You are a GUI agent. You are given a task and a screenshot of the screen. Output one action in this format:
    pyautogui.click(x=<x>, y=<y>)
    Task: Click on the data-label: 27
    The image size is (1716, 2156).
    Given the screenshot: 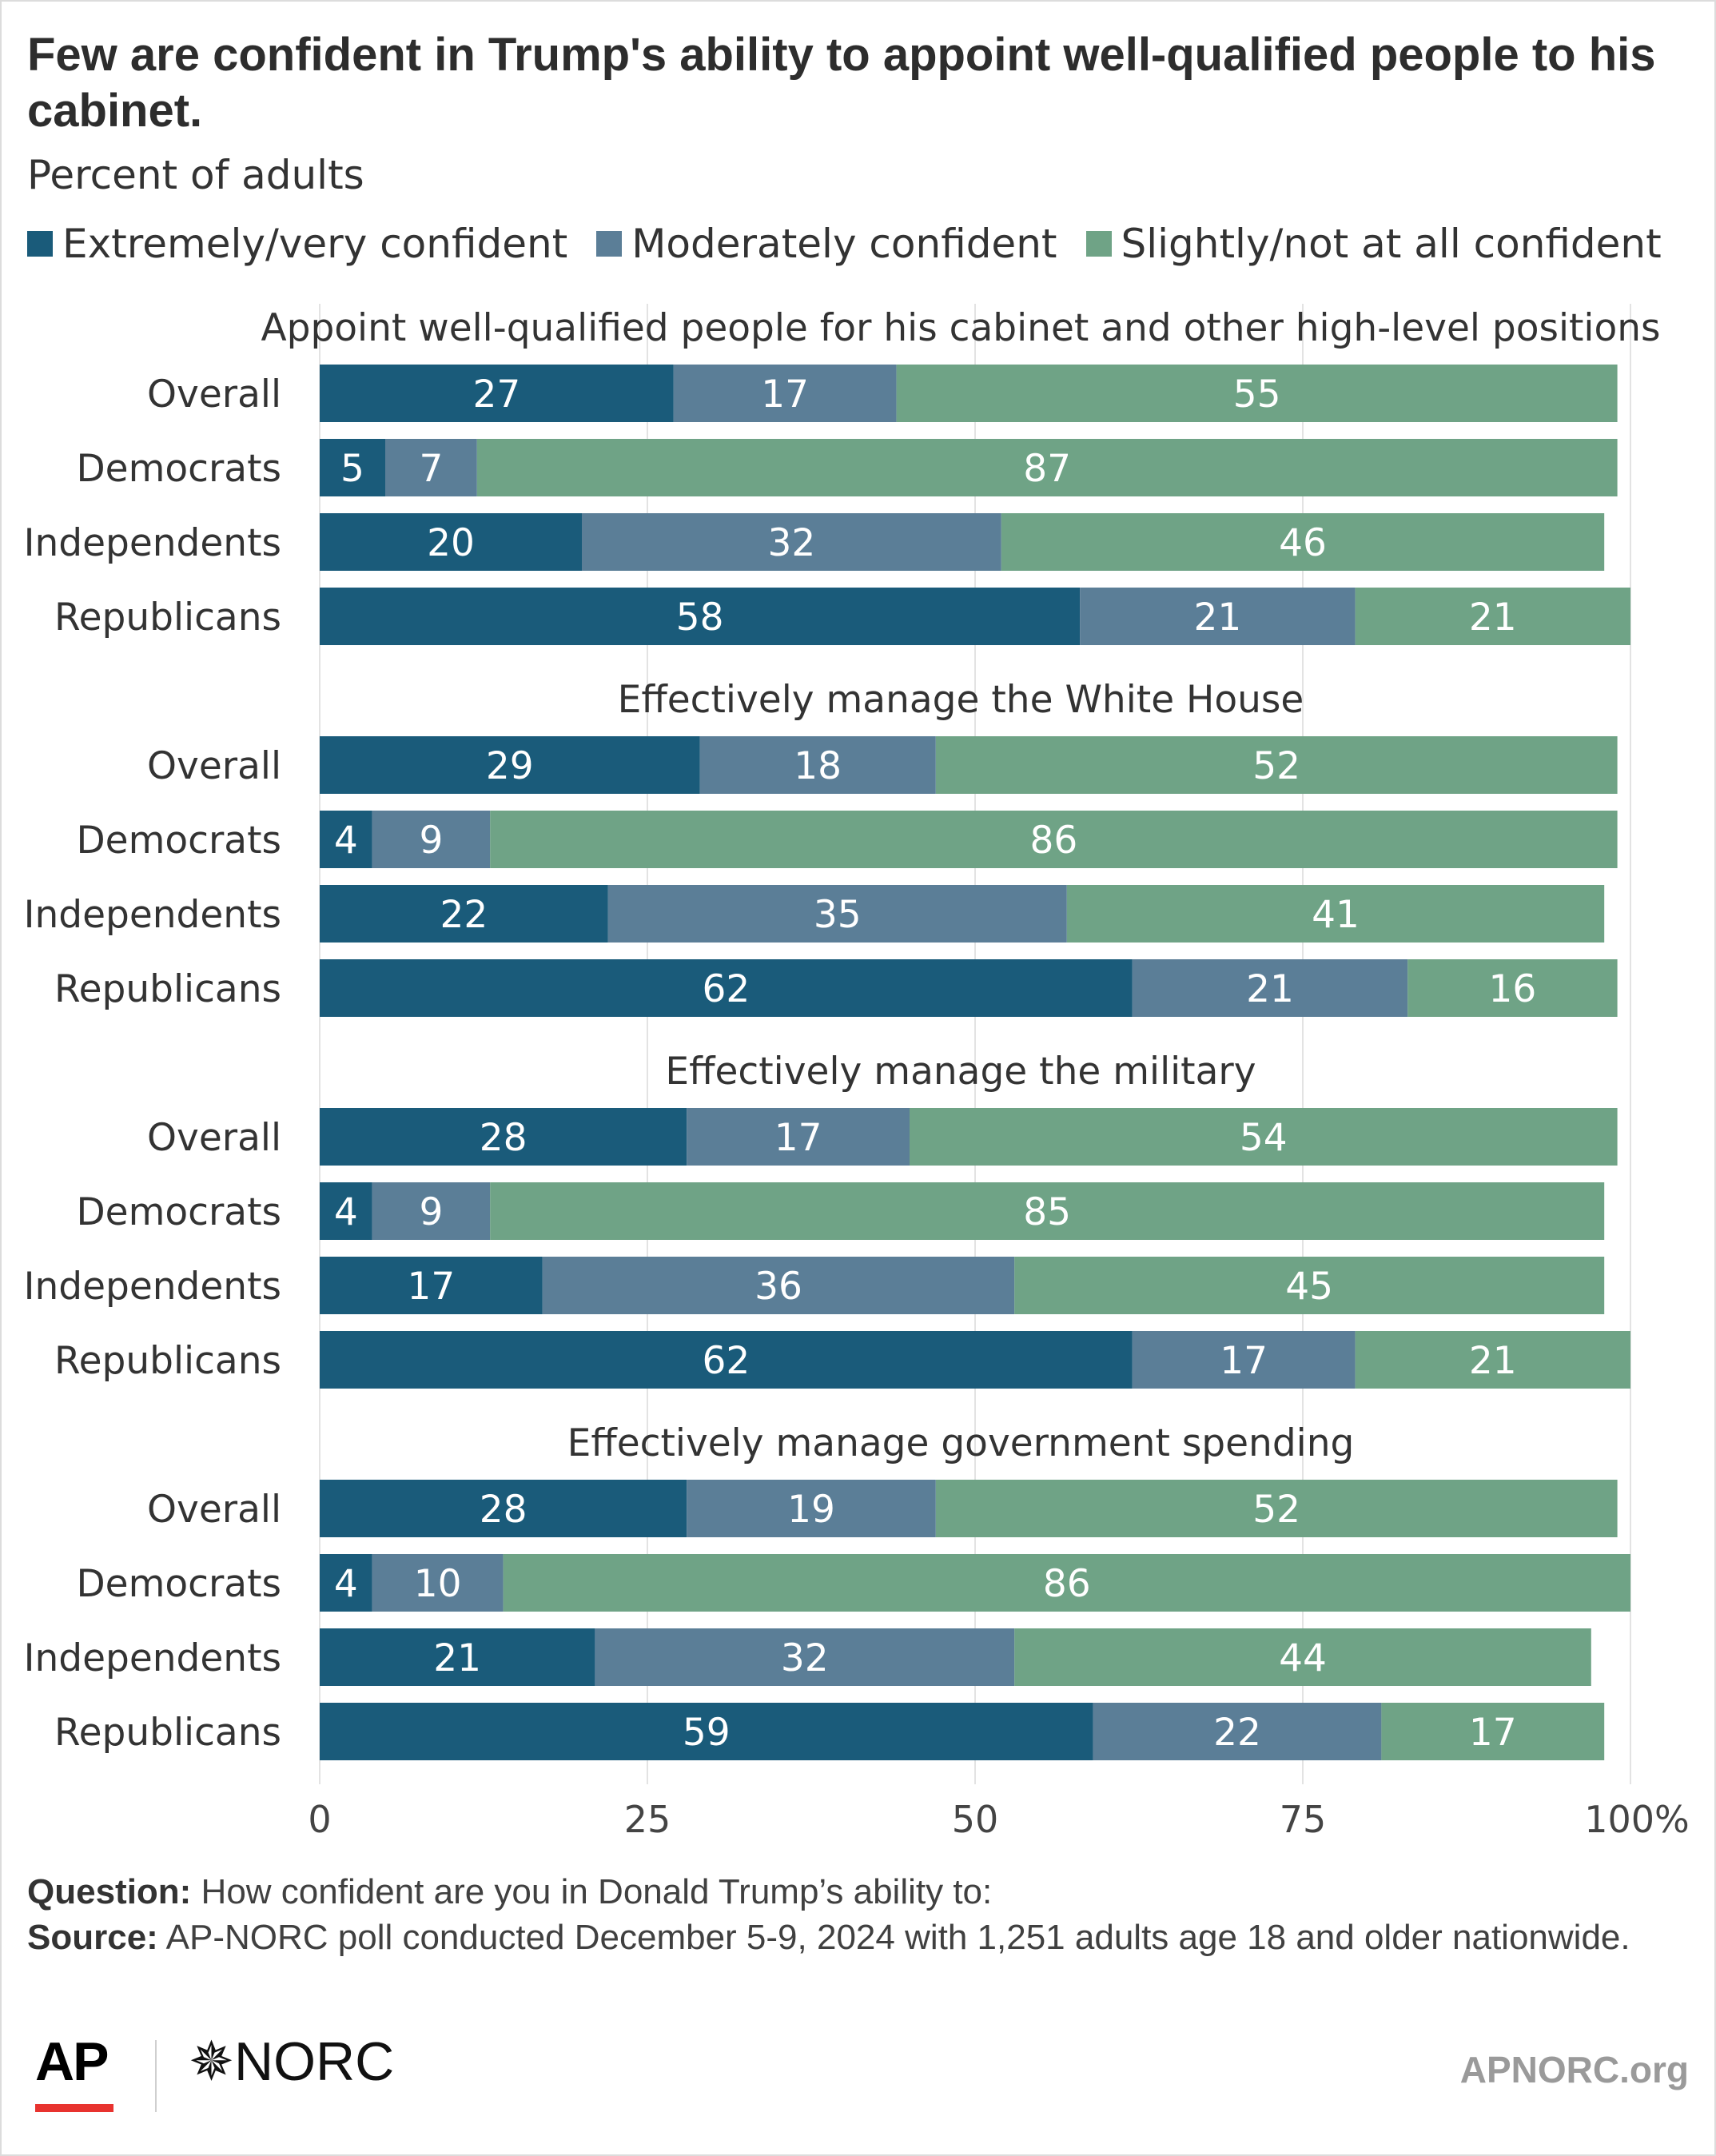 What is the action you would take?
    pyautogui.click(x=496, y=395)
    